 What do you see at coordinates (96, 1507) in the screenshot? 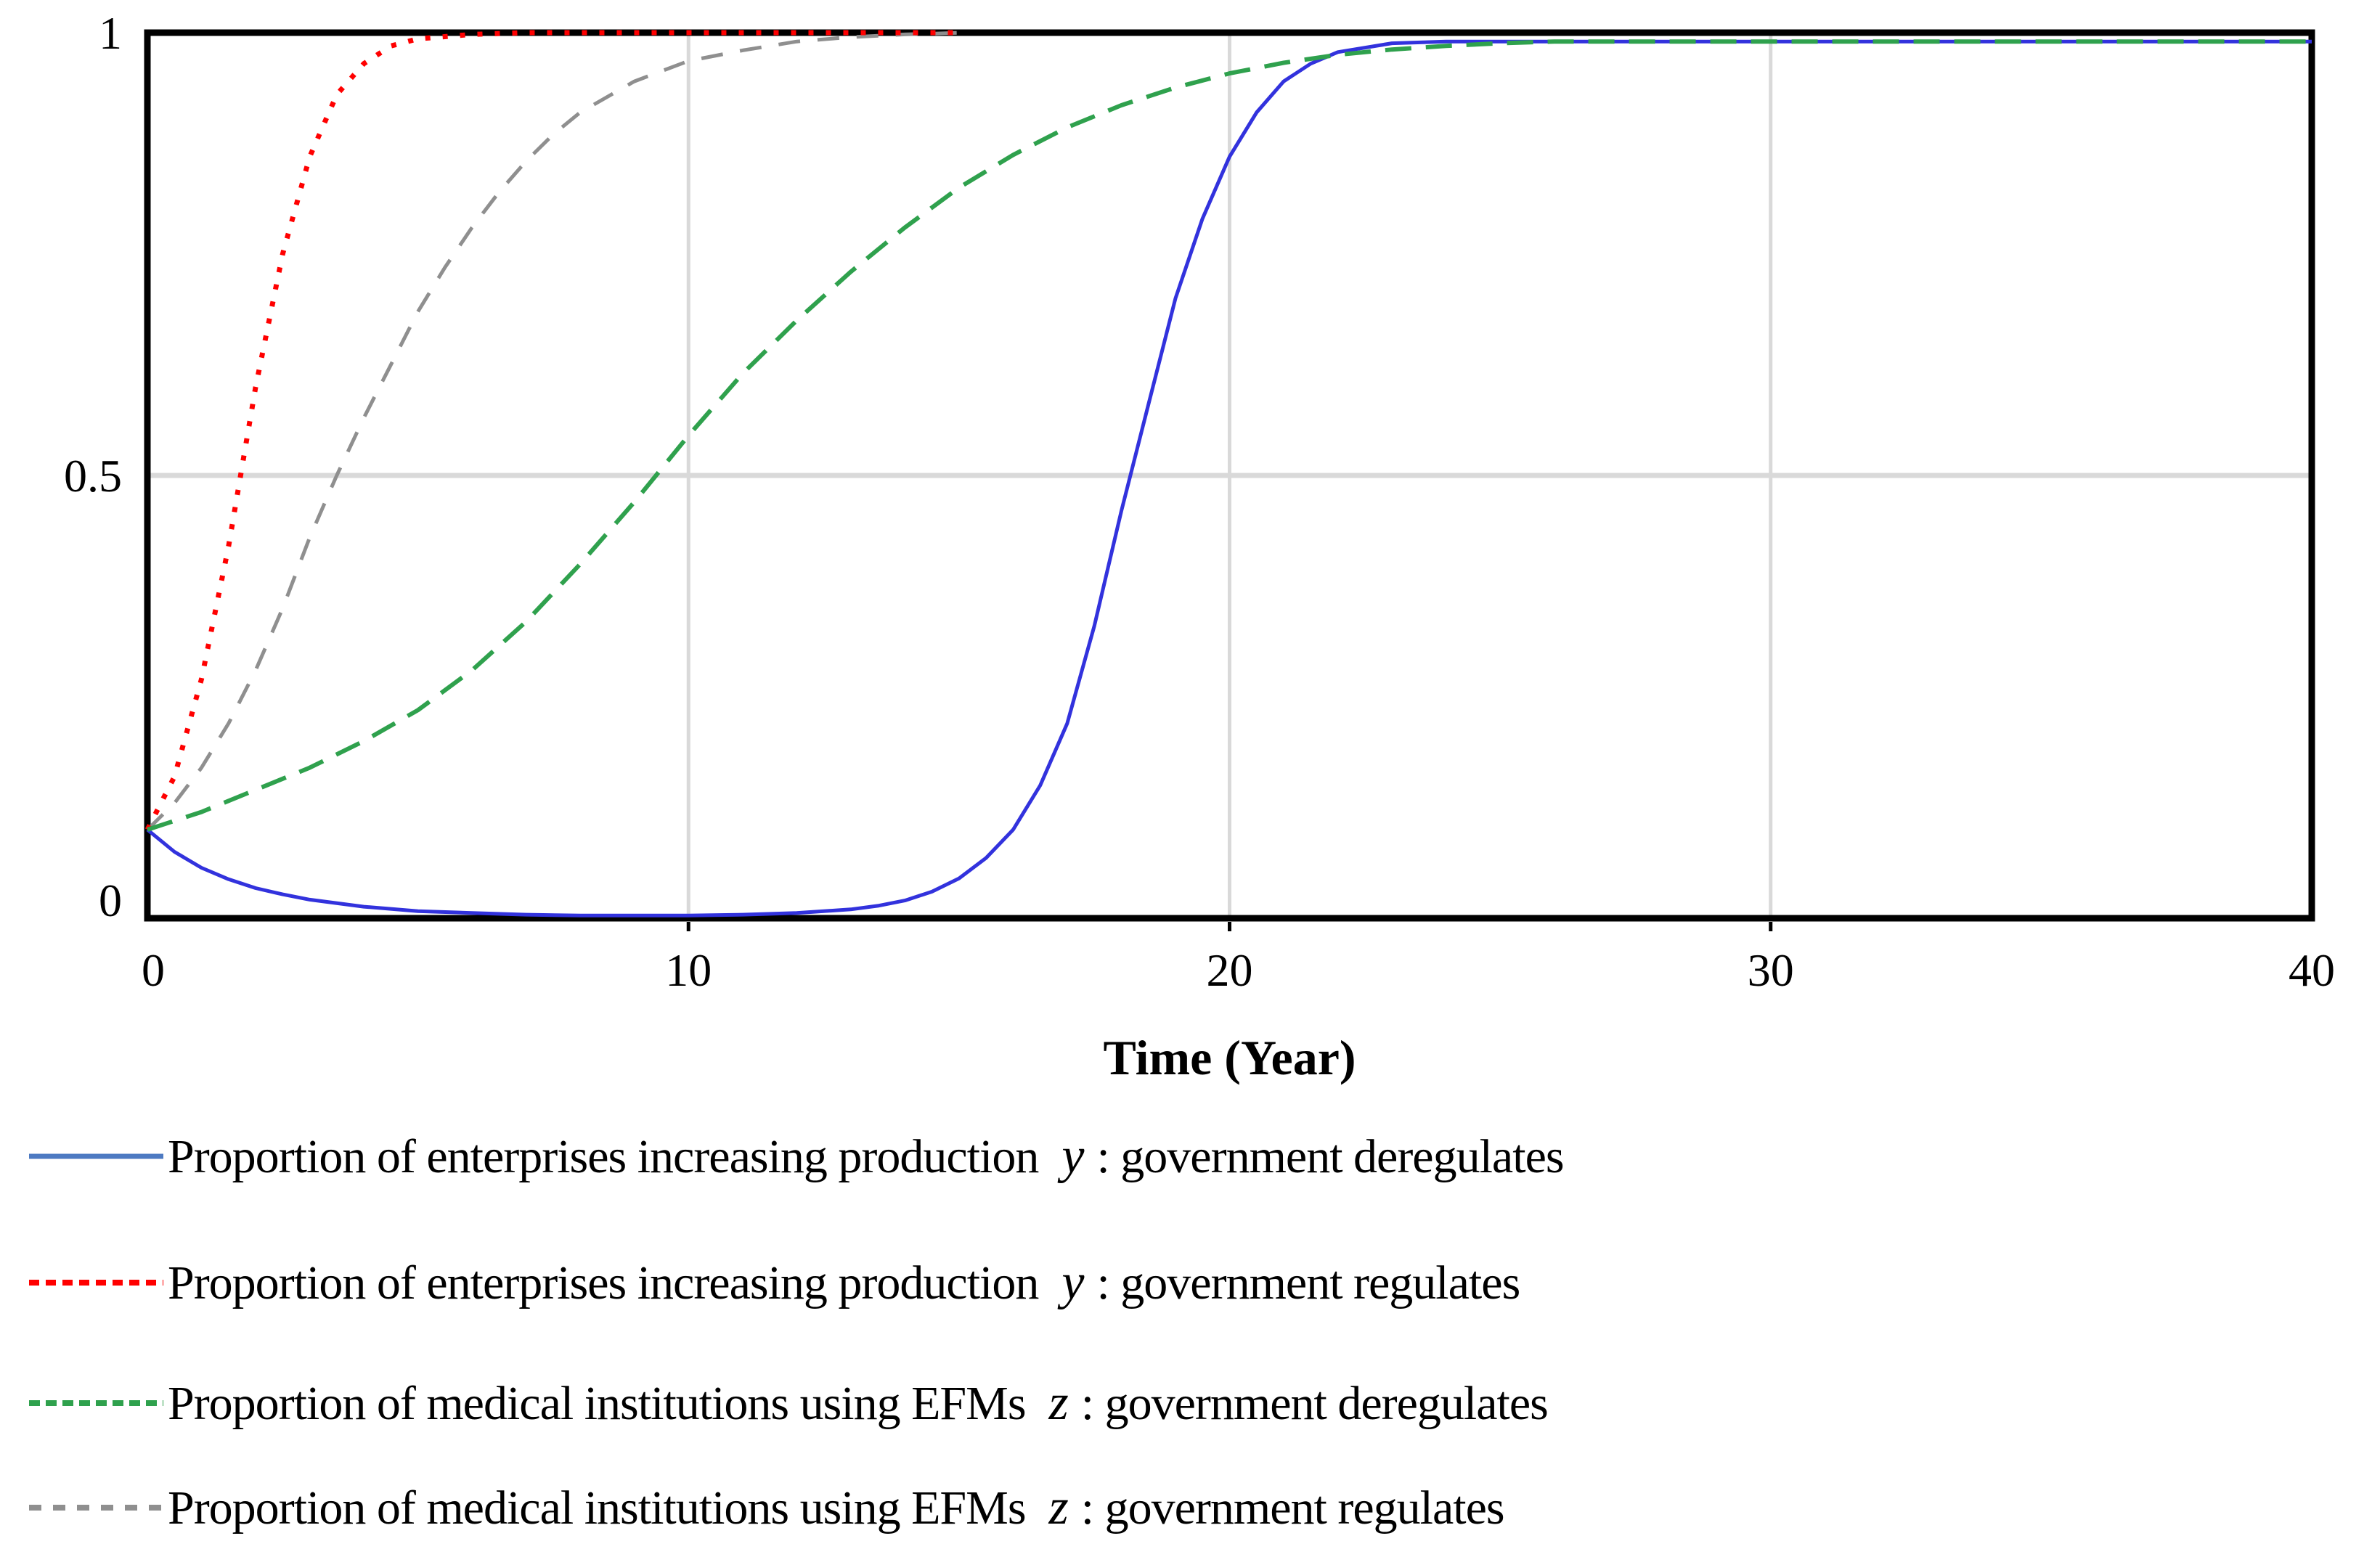
I see `legend-line-swatch-gray-dashed` at bounding box center [96, 1507].